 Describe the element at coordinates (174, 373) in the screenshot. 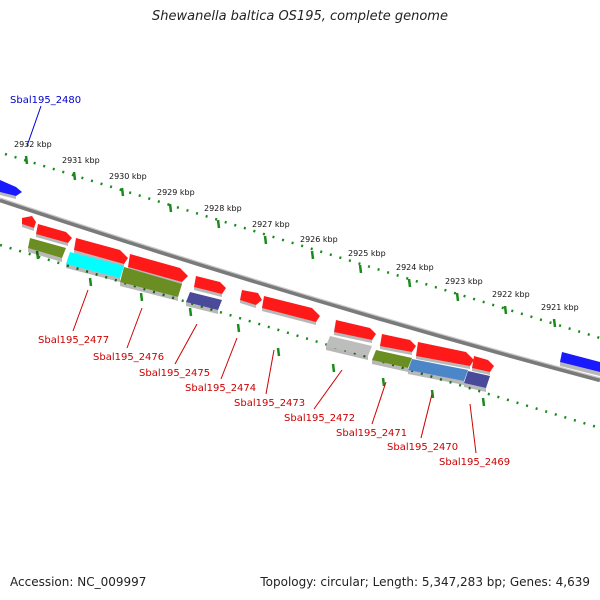

I see `gene-label: Sbal195_2475` at that location.